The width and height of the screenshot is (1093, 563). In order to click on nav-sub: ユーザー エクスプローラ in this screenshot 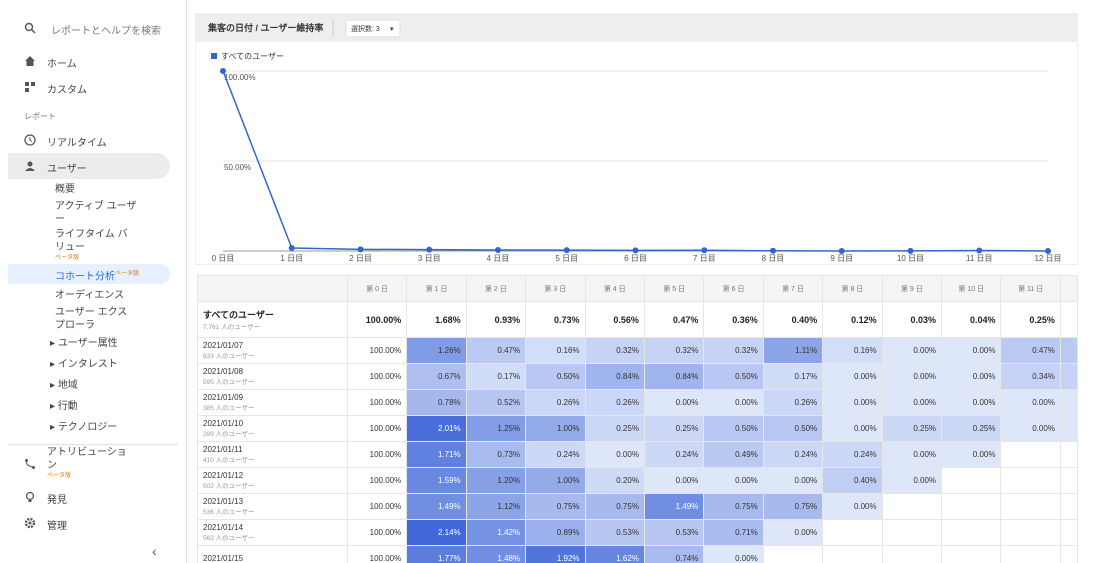, I will do `click(91, 319)`.